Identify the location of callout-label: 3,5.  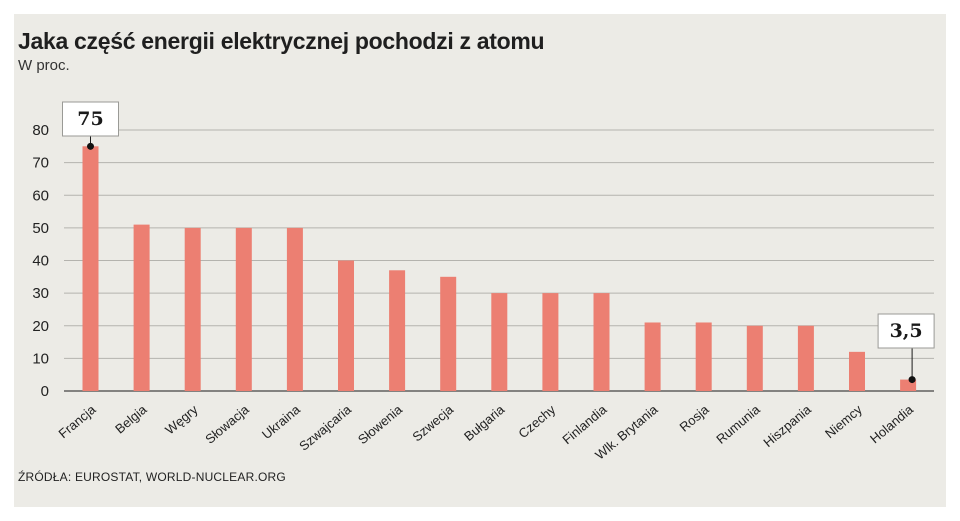
(906, 331).